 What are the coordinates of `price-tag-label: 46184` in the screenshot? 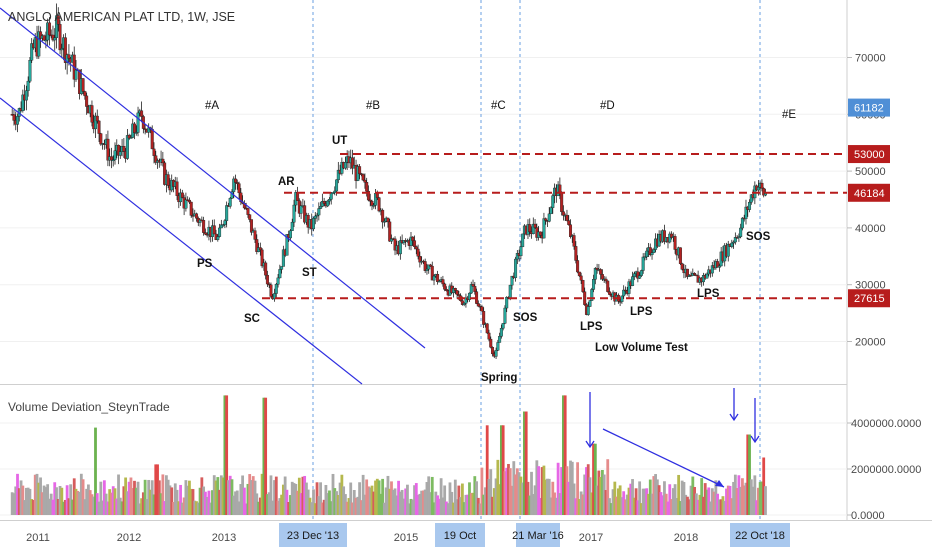 It's located at (869, 194).